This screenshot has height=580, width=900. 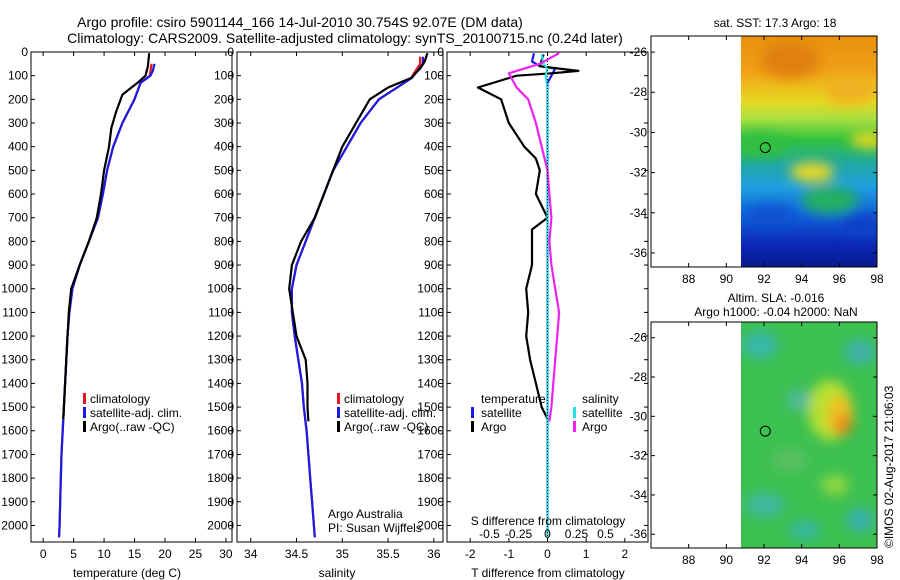 I want to click on legend-swatch-t-satellite, so click(x=472, y=412).